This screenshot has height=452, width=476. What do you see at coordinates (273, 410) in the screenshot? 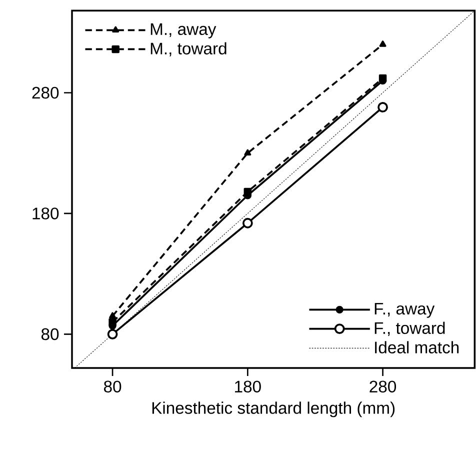
I see `x-axis-title: Kinesthetic standard length (mm)` at bounding box center [273, 410].